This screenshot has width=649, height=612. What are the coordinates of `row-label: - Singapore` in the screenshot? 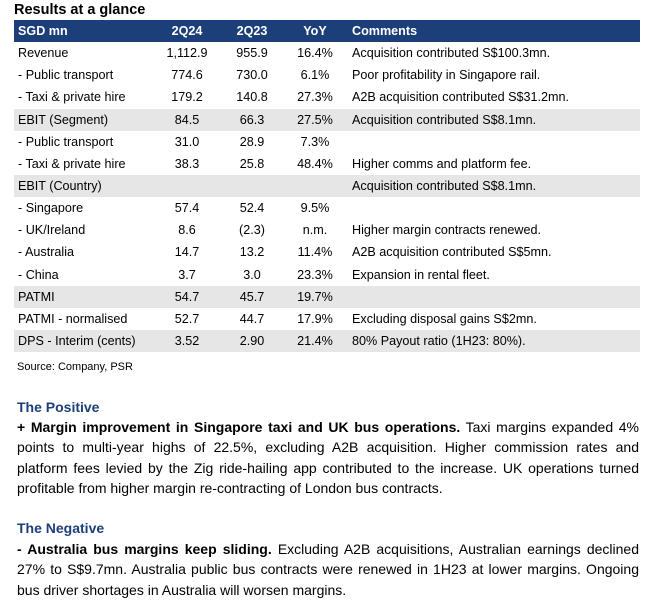 It's located at (51, 208).